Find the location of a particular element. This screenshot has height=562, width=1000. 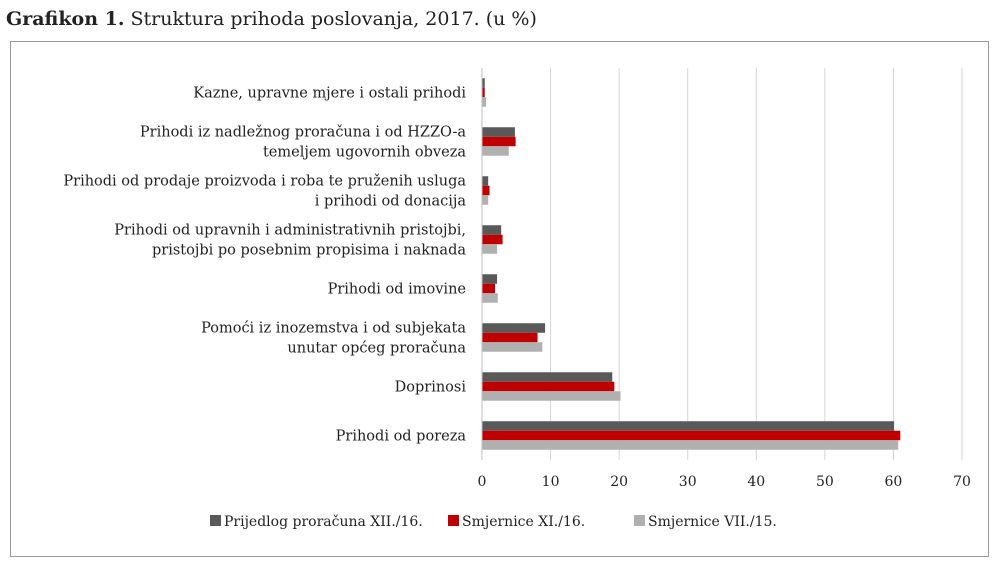

x-tick-label-60: 60 is located at coordinates (894, 482).